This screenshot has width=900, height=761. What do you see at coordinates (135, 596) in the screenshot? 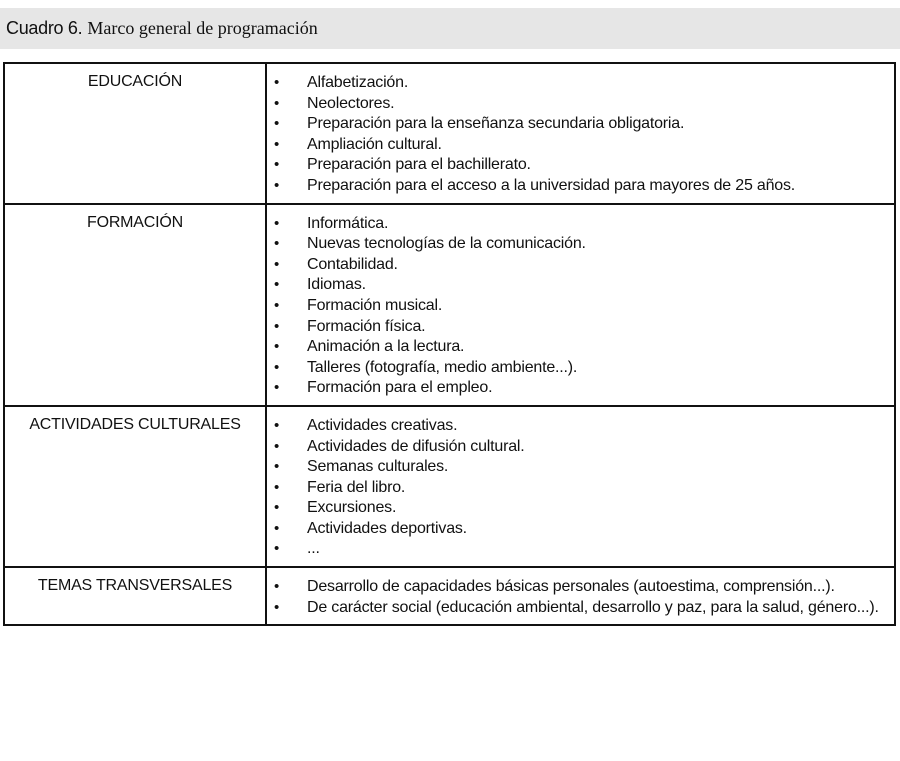
I see `category-cell: TEMAS TRANSVERSALES` at bounding box center [135, 596].